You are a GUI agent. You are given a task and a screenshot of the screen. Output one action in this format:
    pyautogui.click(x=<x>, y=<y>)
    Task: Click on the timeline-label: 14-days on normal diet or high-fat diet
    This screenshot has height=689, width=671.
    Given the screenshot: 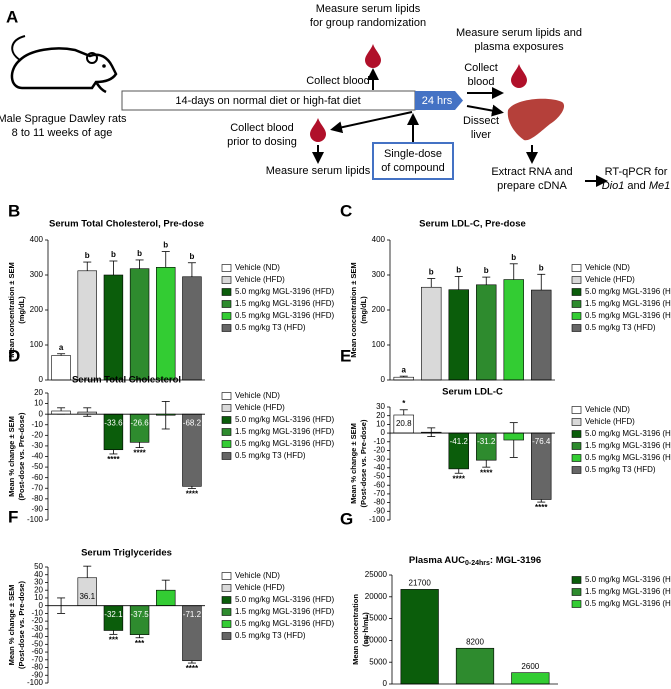 What is the action you would take?
    pyautogui.click(x=267, y=101)
    